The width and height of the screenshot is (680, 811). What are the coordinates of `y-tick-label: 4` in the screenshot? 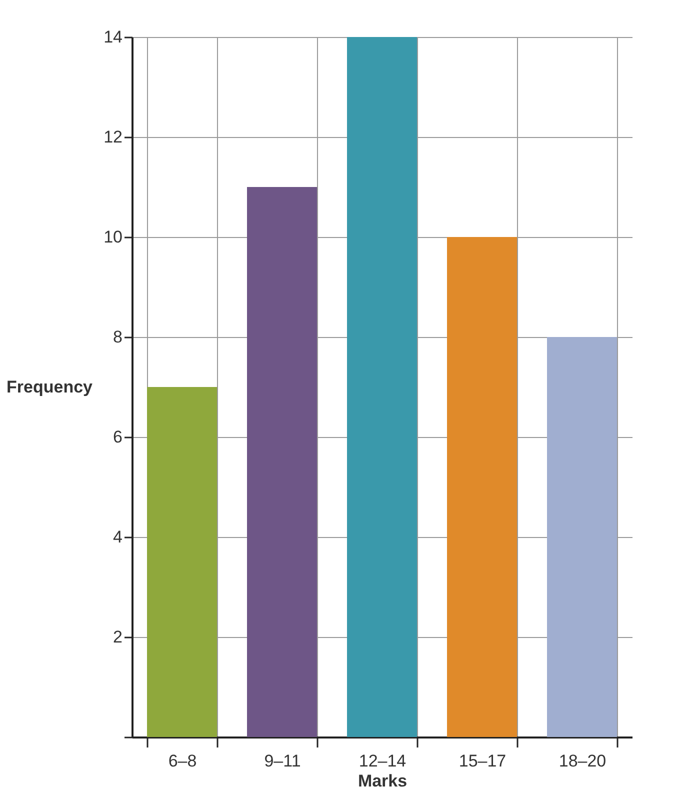 It's located at (117, 537).